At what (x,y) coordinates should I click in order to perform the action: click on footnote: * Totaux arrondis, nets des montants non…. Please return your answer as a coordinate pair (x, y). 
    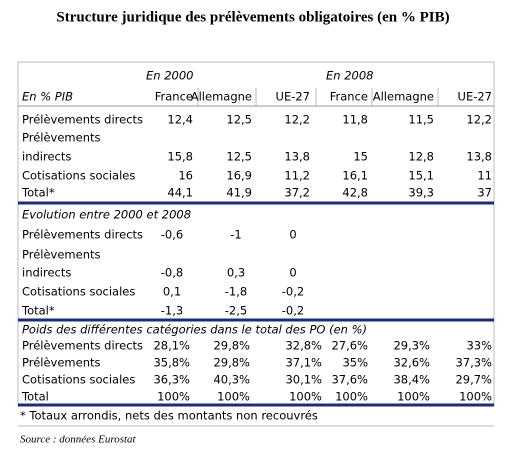
    Looking at the image, I should click on (169, 416).